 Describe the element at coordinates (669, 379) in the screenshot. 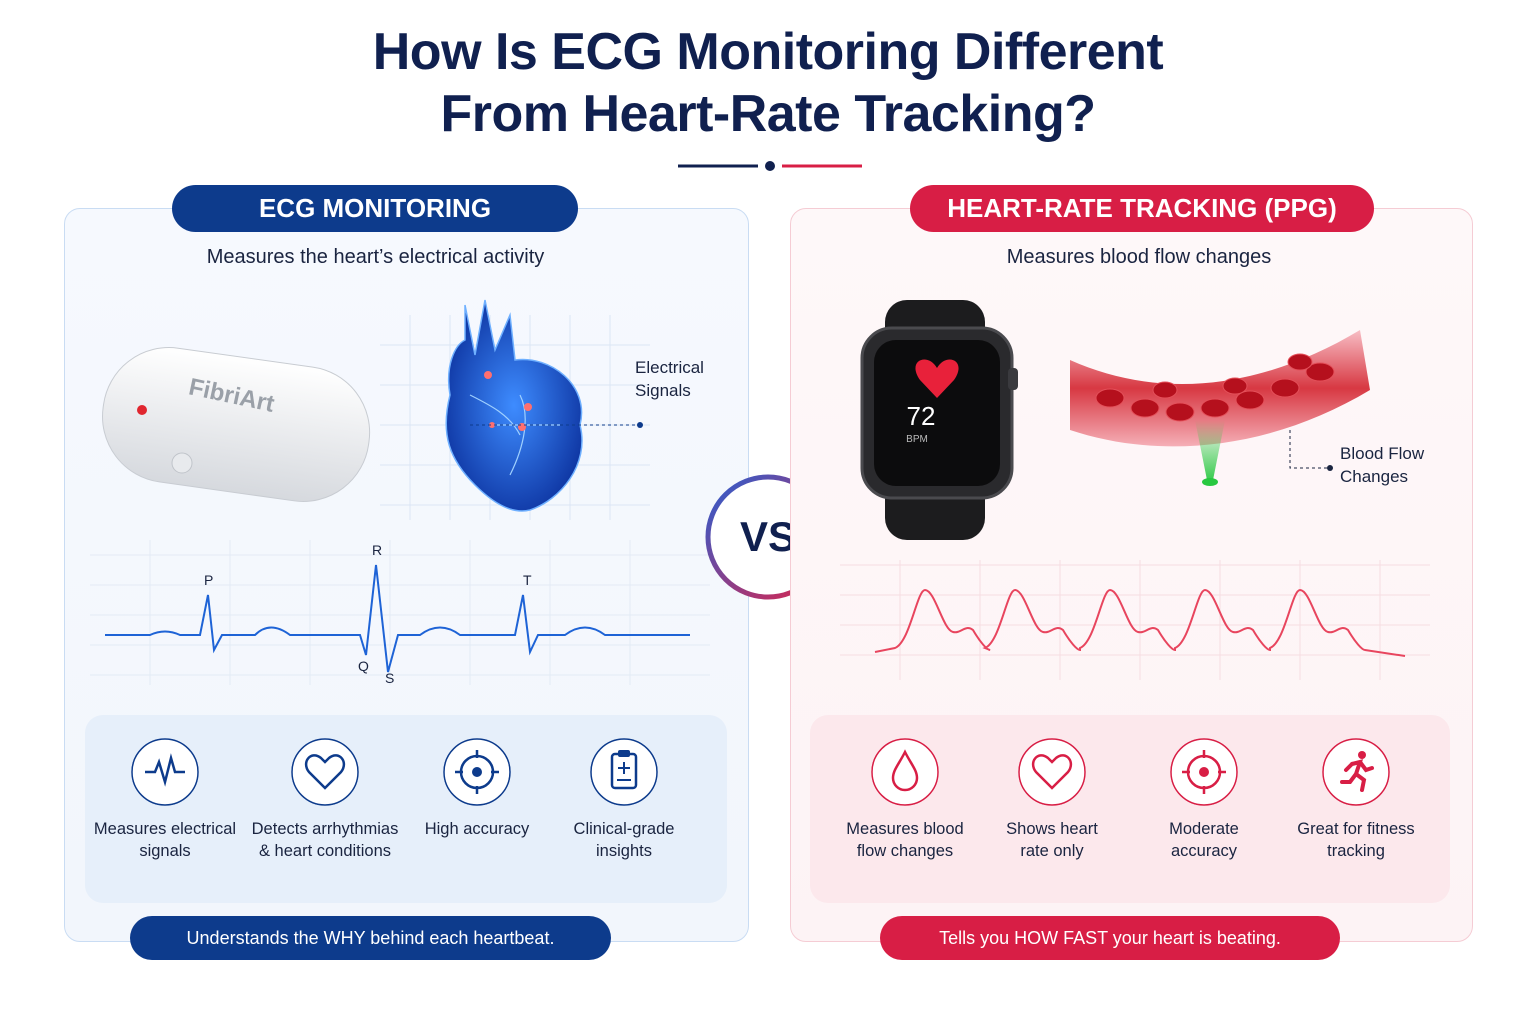

I see `ecg-annotation: Electrical Signals` at that location.